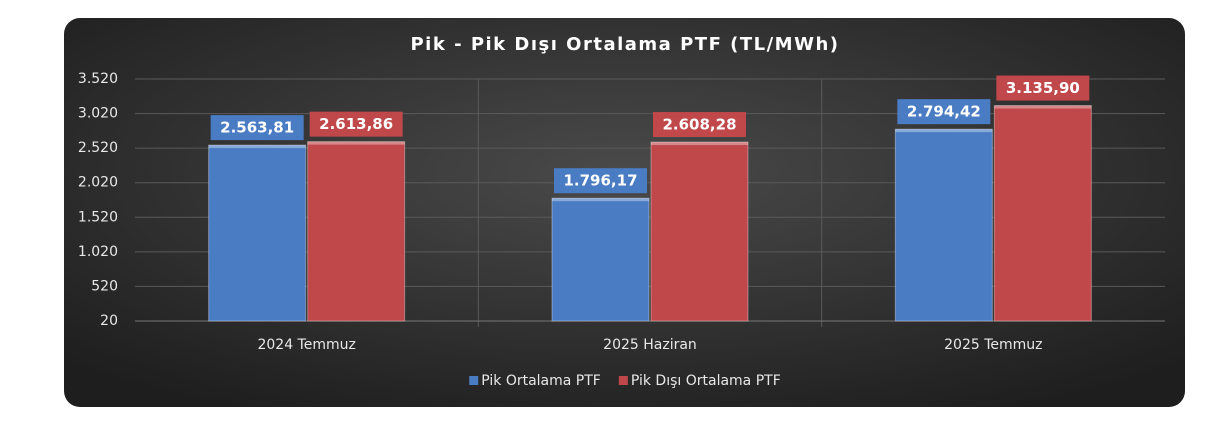 The image size is (1220, 428). I want to click on y-tick-label: 2.020, so click(98, 183).